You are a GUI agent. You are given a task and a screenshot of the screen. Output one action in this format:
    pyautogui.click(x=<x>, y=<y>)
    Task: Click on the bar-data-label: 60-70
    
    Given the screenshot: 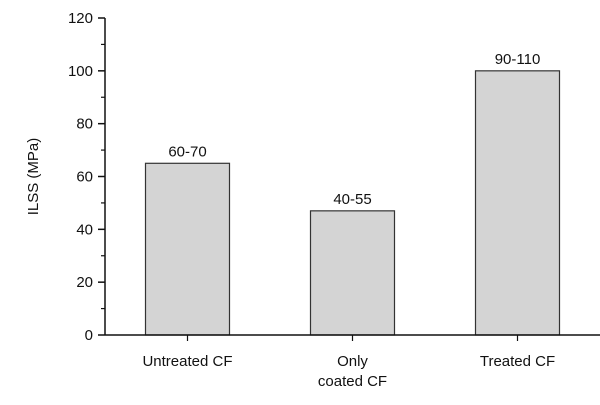 What is the action you would take?
    pyautogui.click(x=187, y=151)
    